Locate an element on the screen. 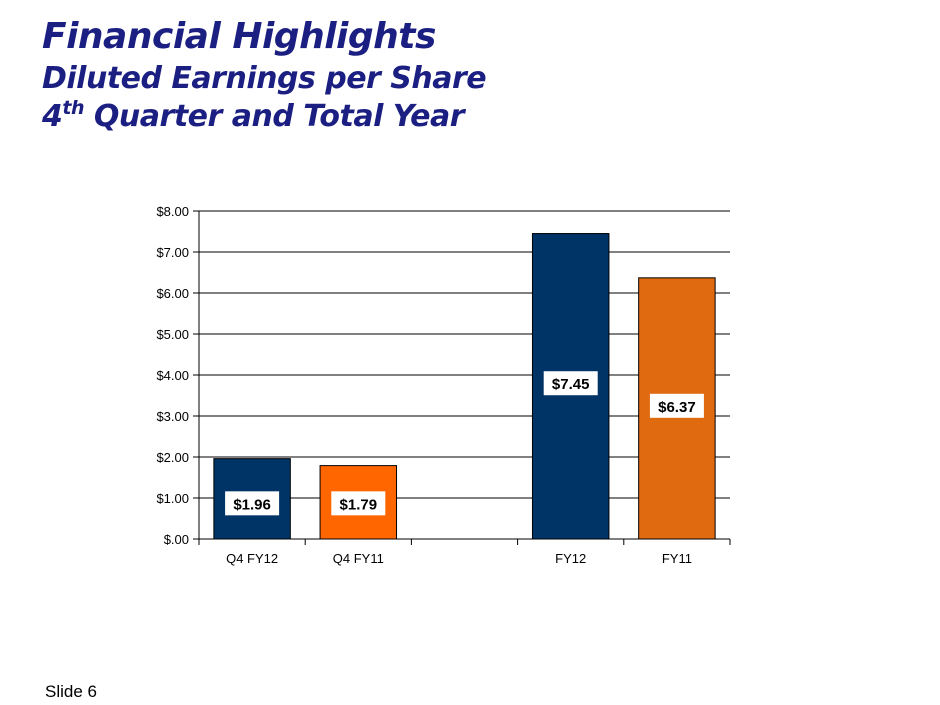  title-line-3-superscript: th is located at coordinates (73, 108).